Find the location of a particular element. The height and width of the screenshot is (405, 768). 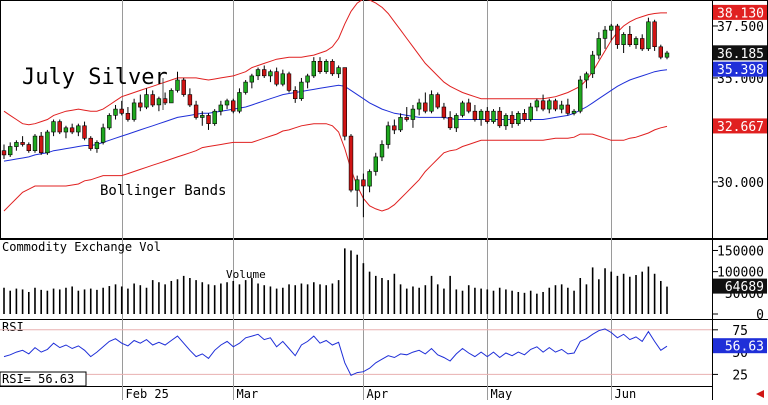

rsi-last-label: 56.63 is located at coordinates (744, 347).